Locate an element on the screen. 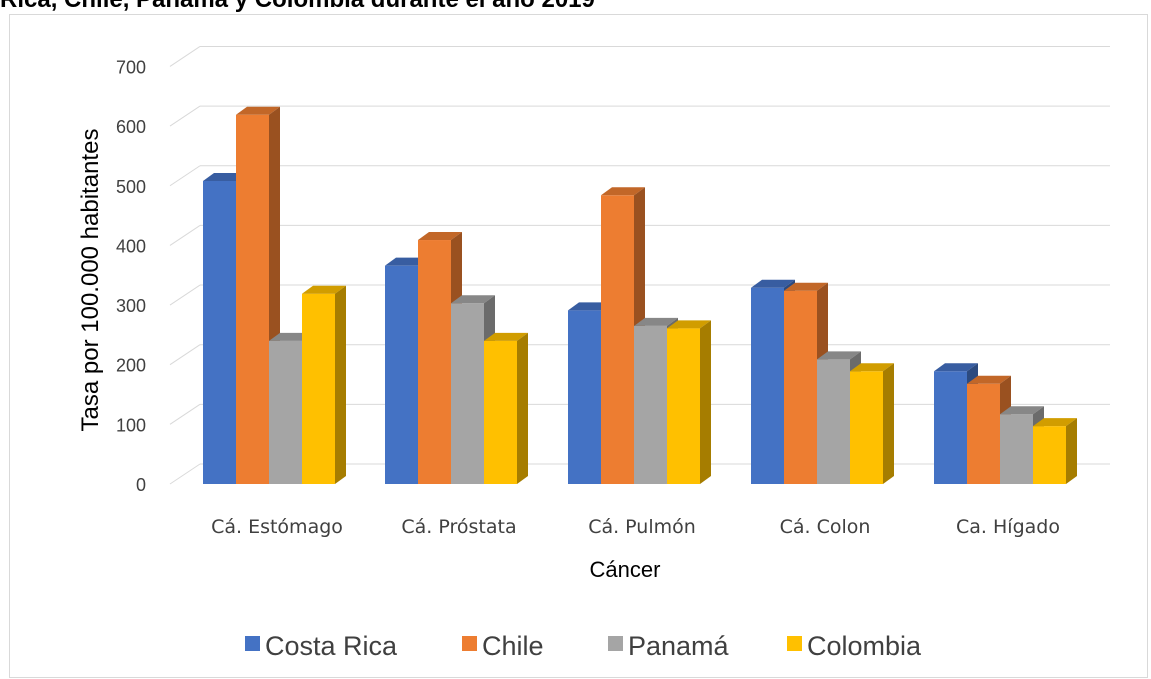 This screenshot has width=1151, height=679. x-tick-label: Cá. Pulmón is located at coordinates (642, 527).